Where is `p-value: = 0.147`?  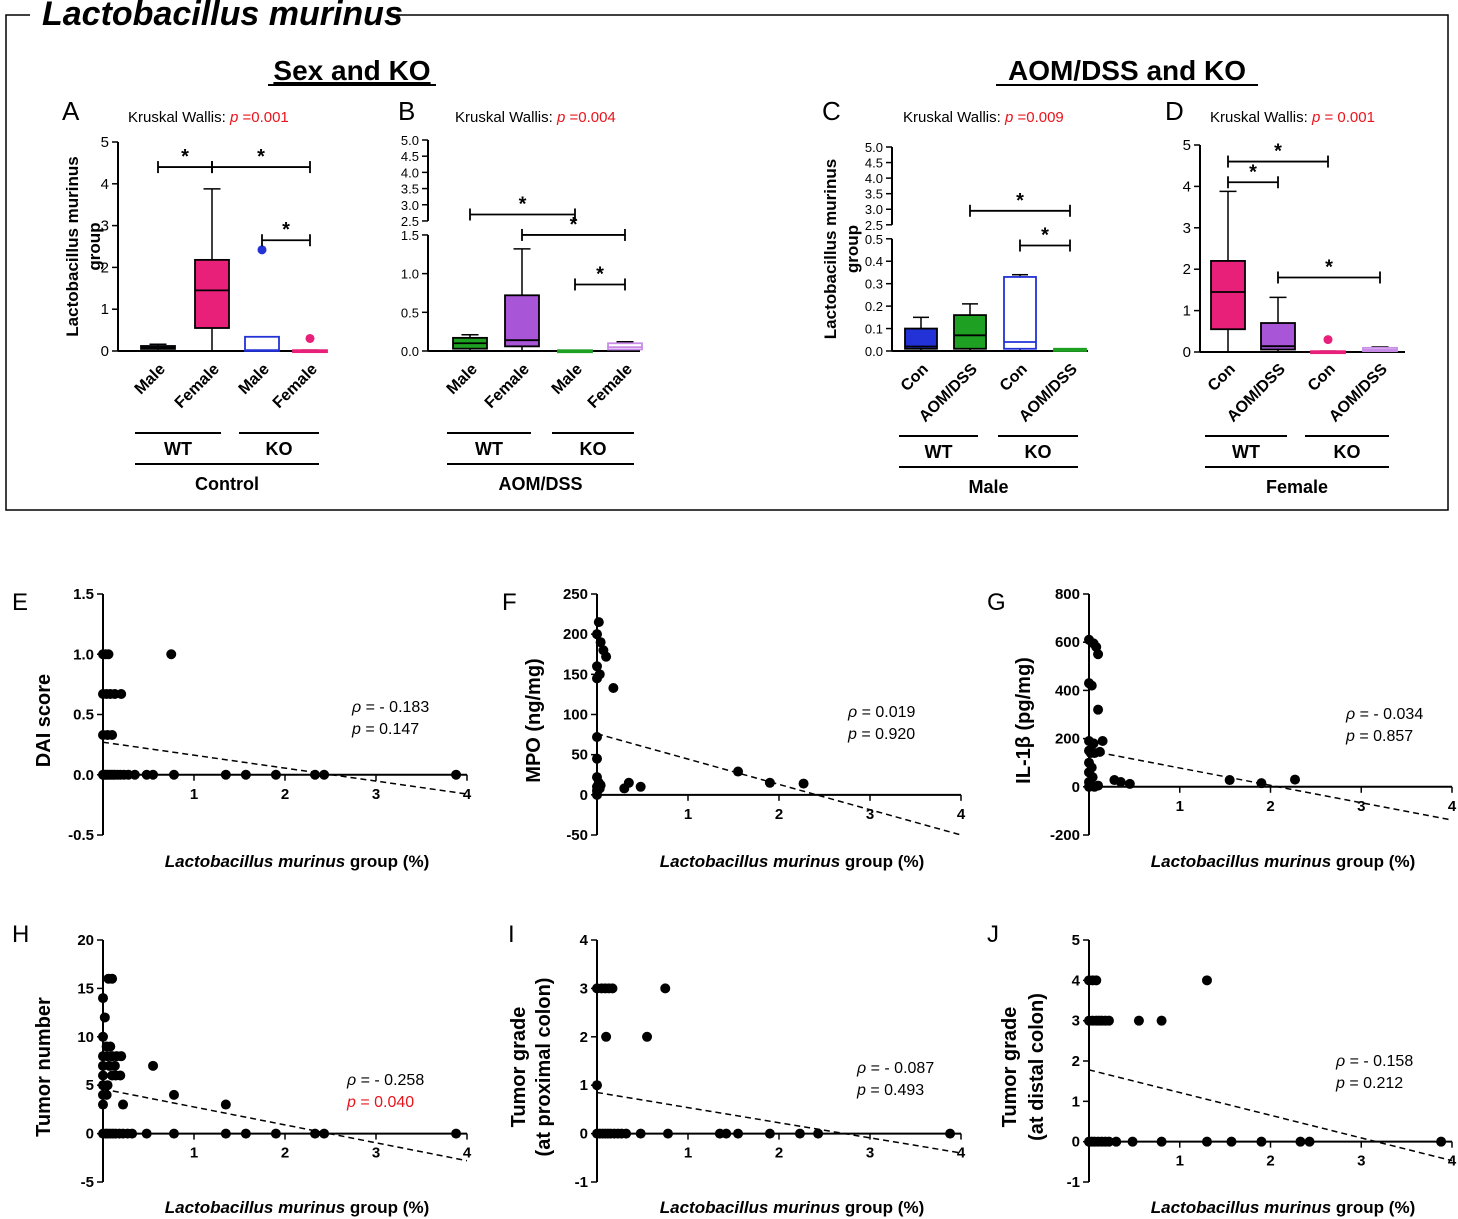
p-value: = 0.147 is located at coordinates (392, 729).